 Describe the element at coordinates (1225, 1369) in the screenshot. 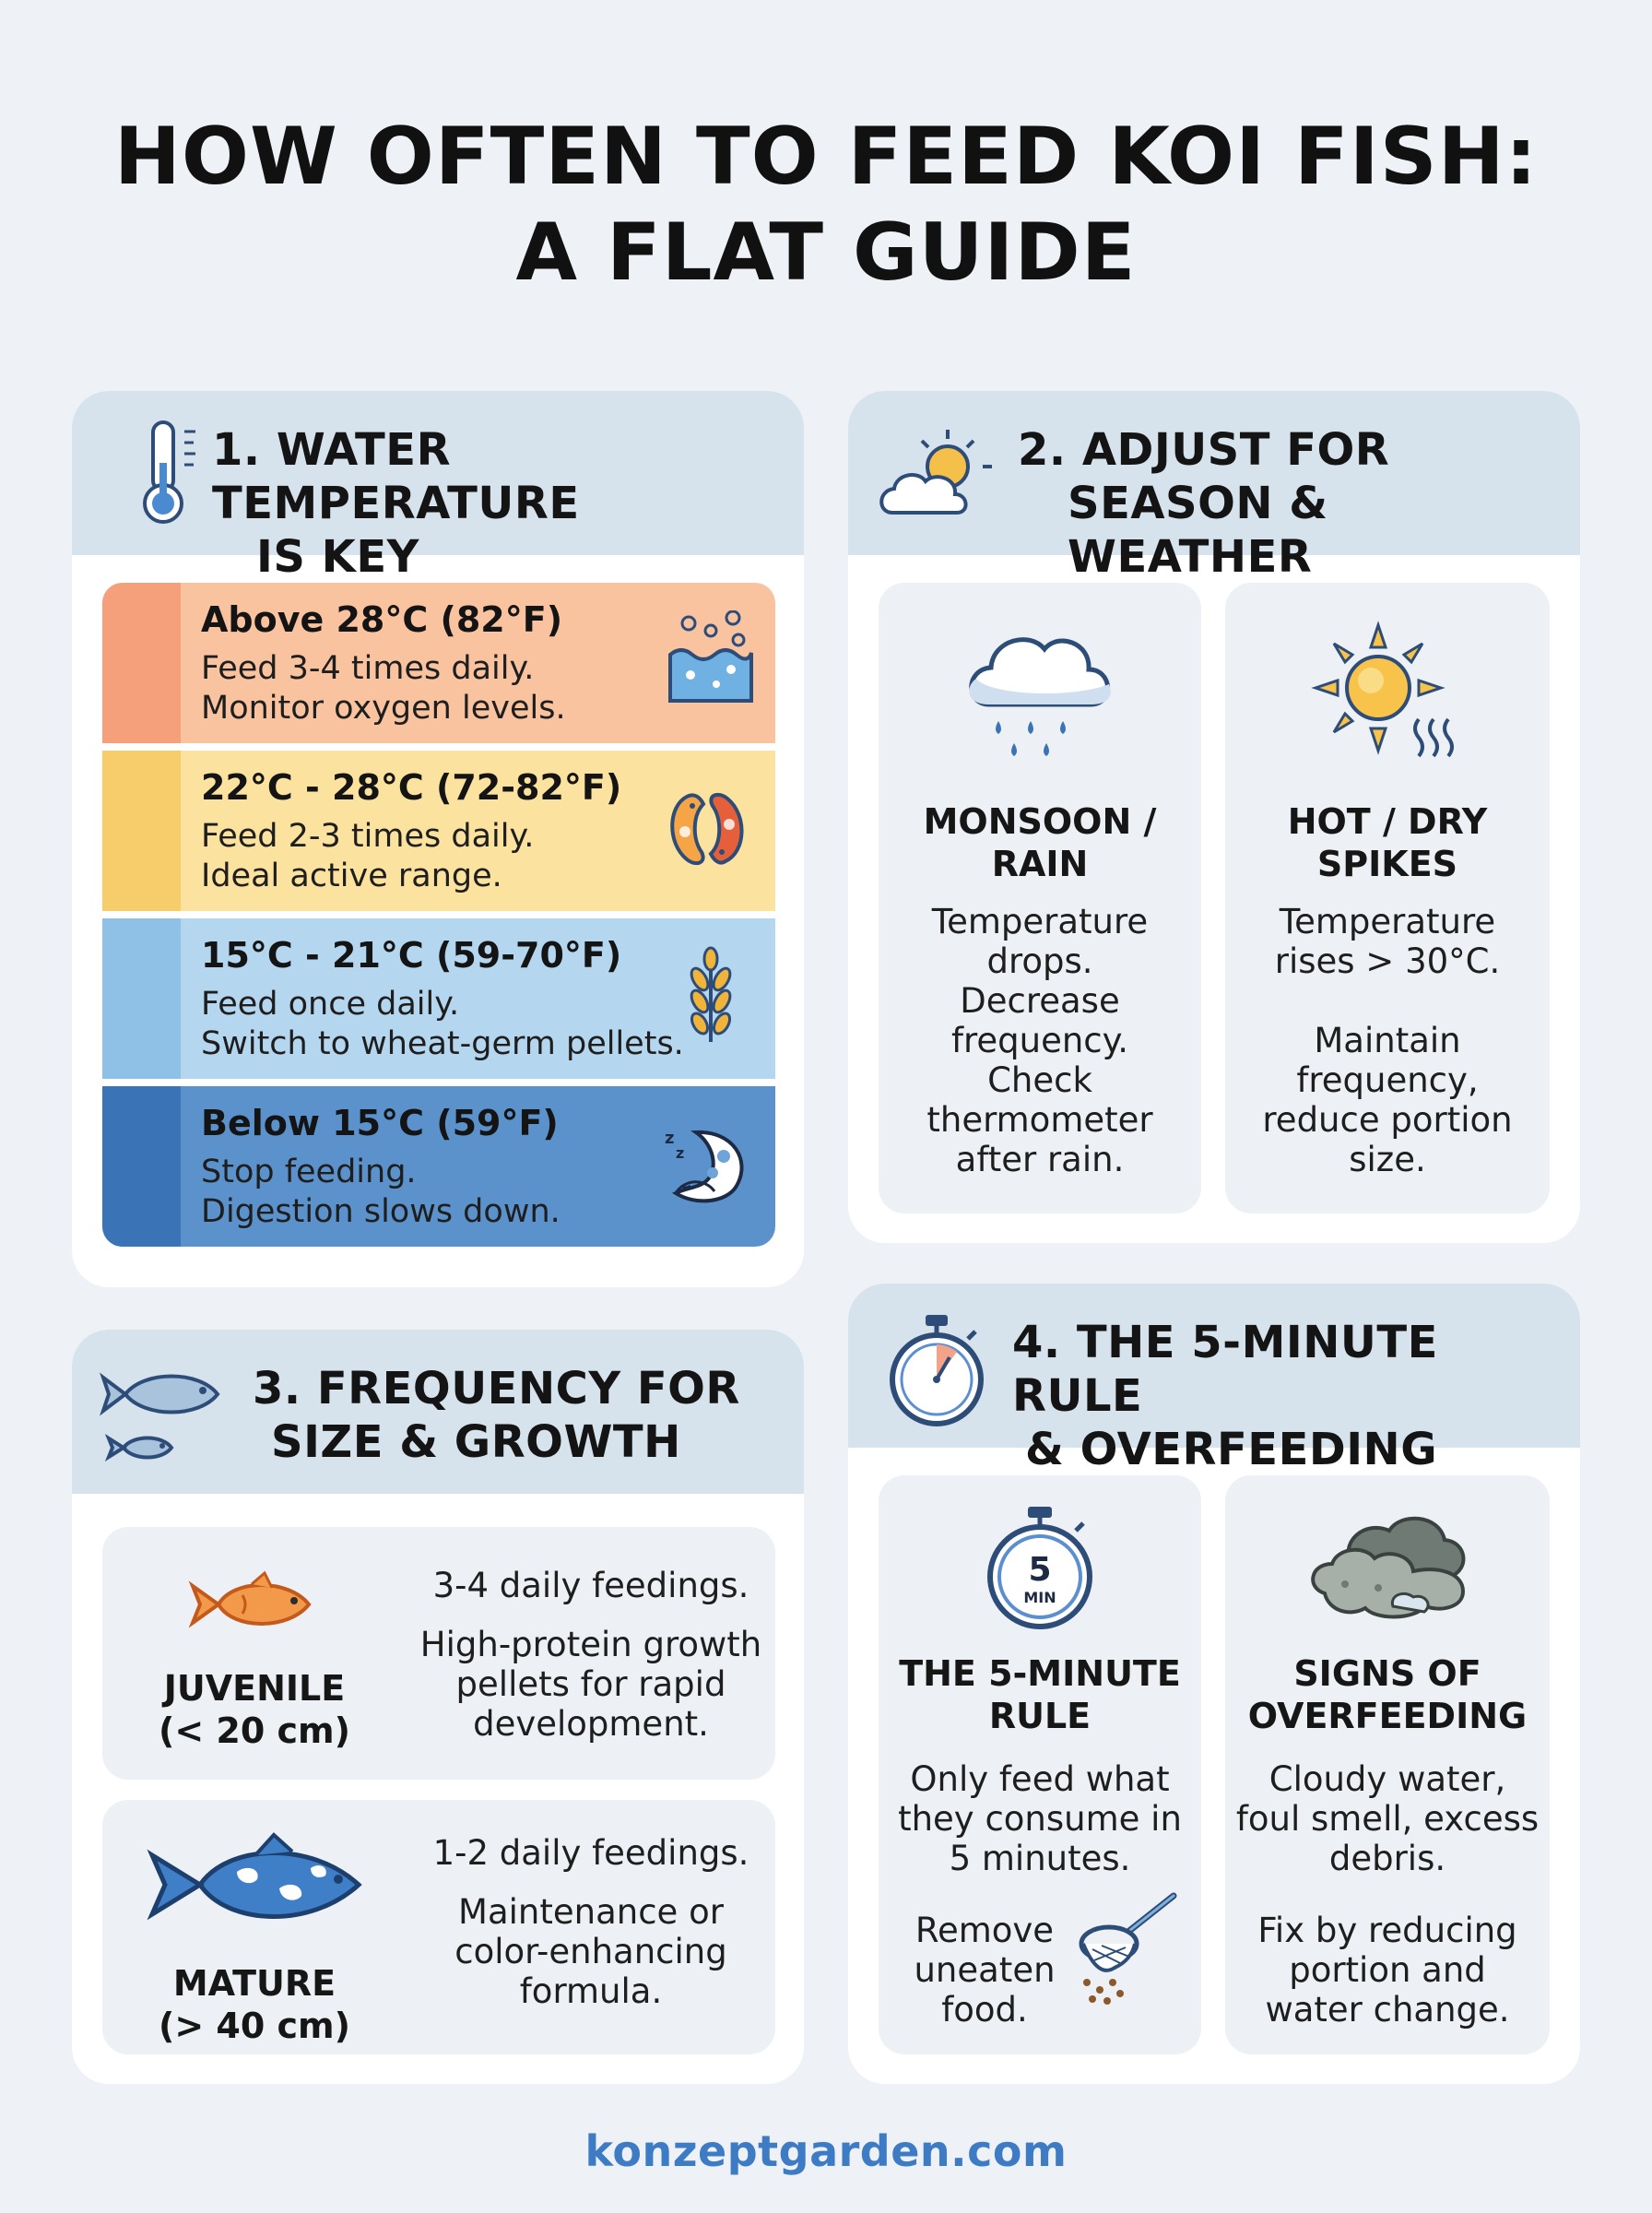

I see `section-title-line-1: 4. THE 5-MINUTE RULE` at that location.